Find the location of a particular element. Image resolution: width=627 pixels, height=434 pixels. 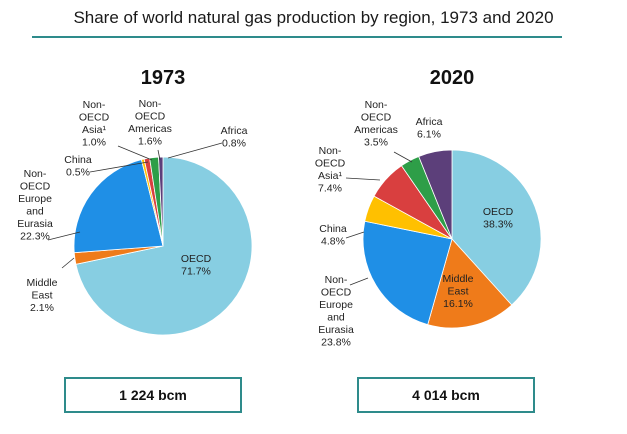

leader-line-2020-non-oecd-asia is located at coordinates (363, 179).